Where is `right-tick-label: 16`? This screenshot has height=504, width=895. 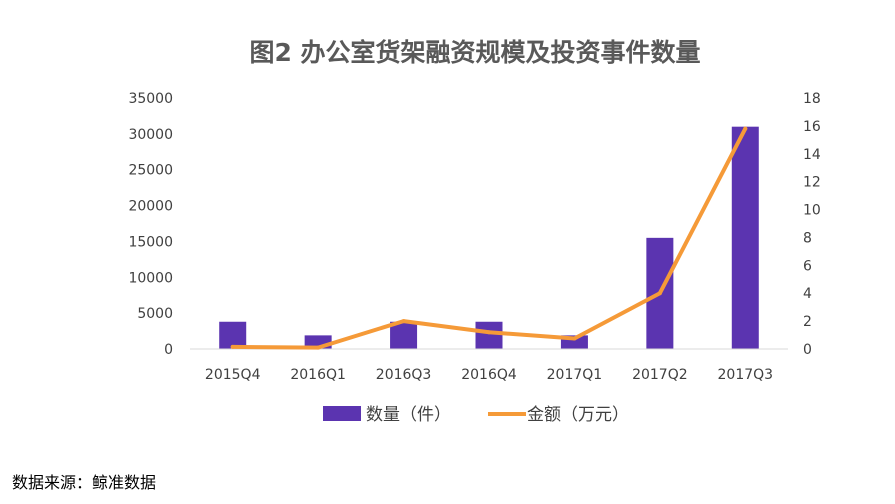 right-tick-label: 16 is located at coordinates (812, 127).